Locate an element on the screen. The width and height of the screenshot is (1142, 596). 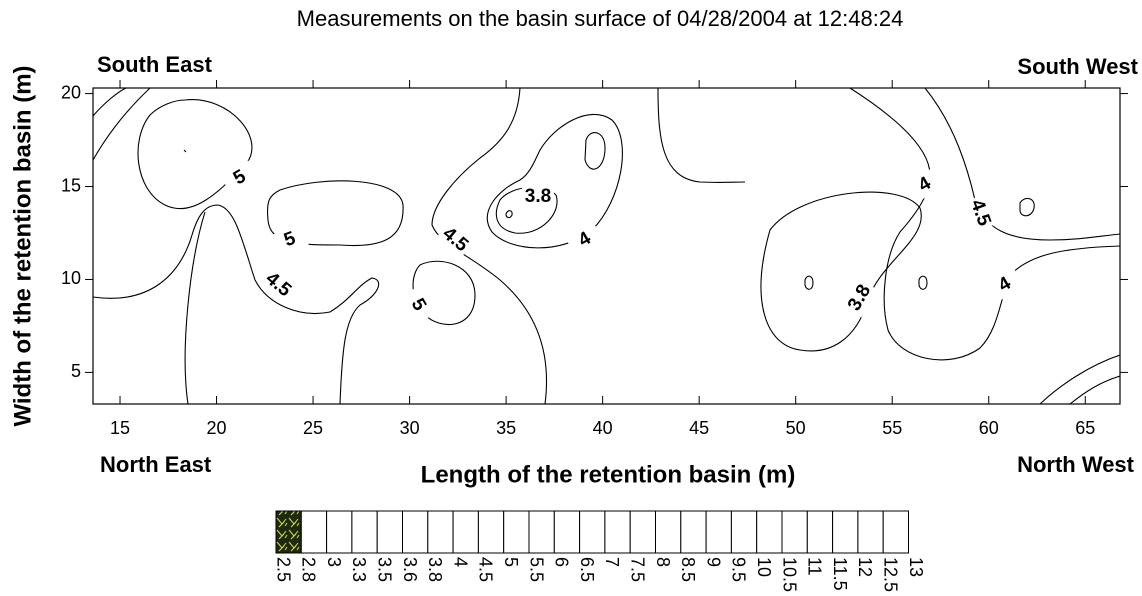
corner-label: North East is located at coordinates (156, 464).